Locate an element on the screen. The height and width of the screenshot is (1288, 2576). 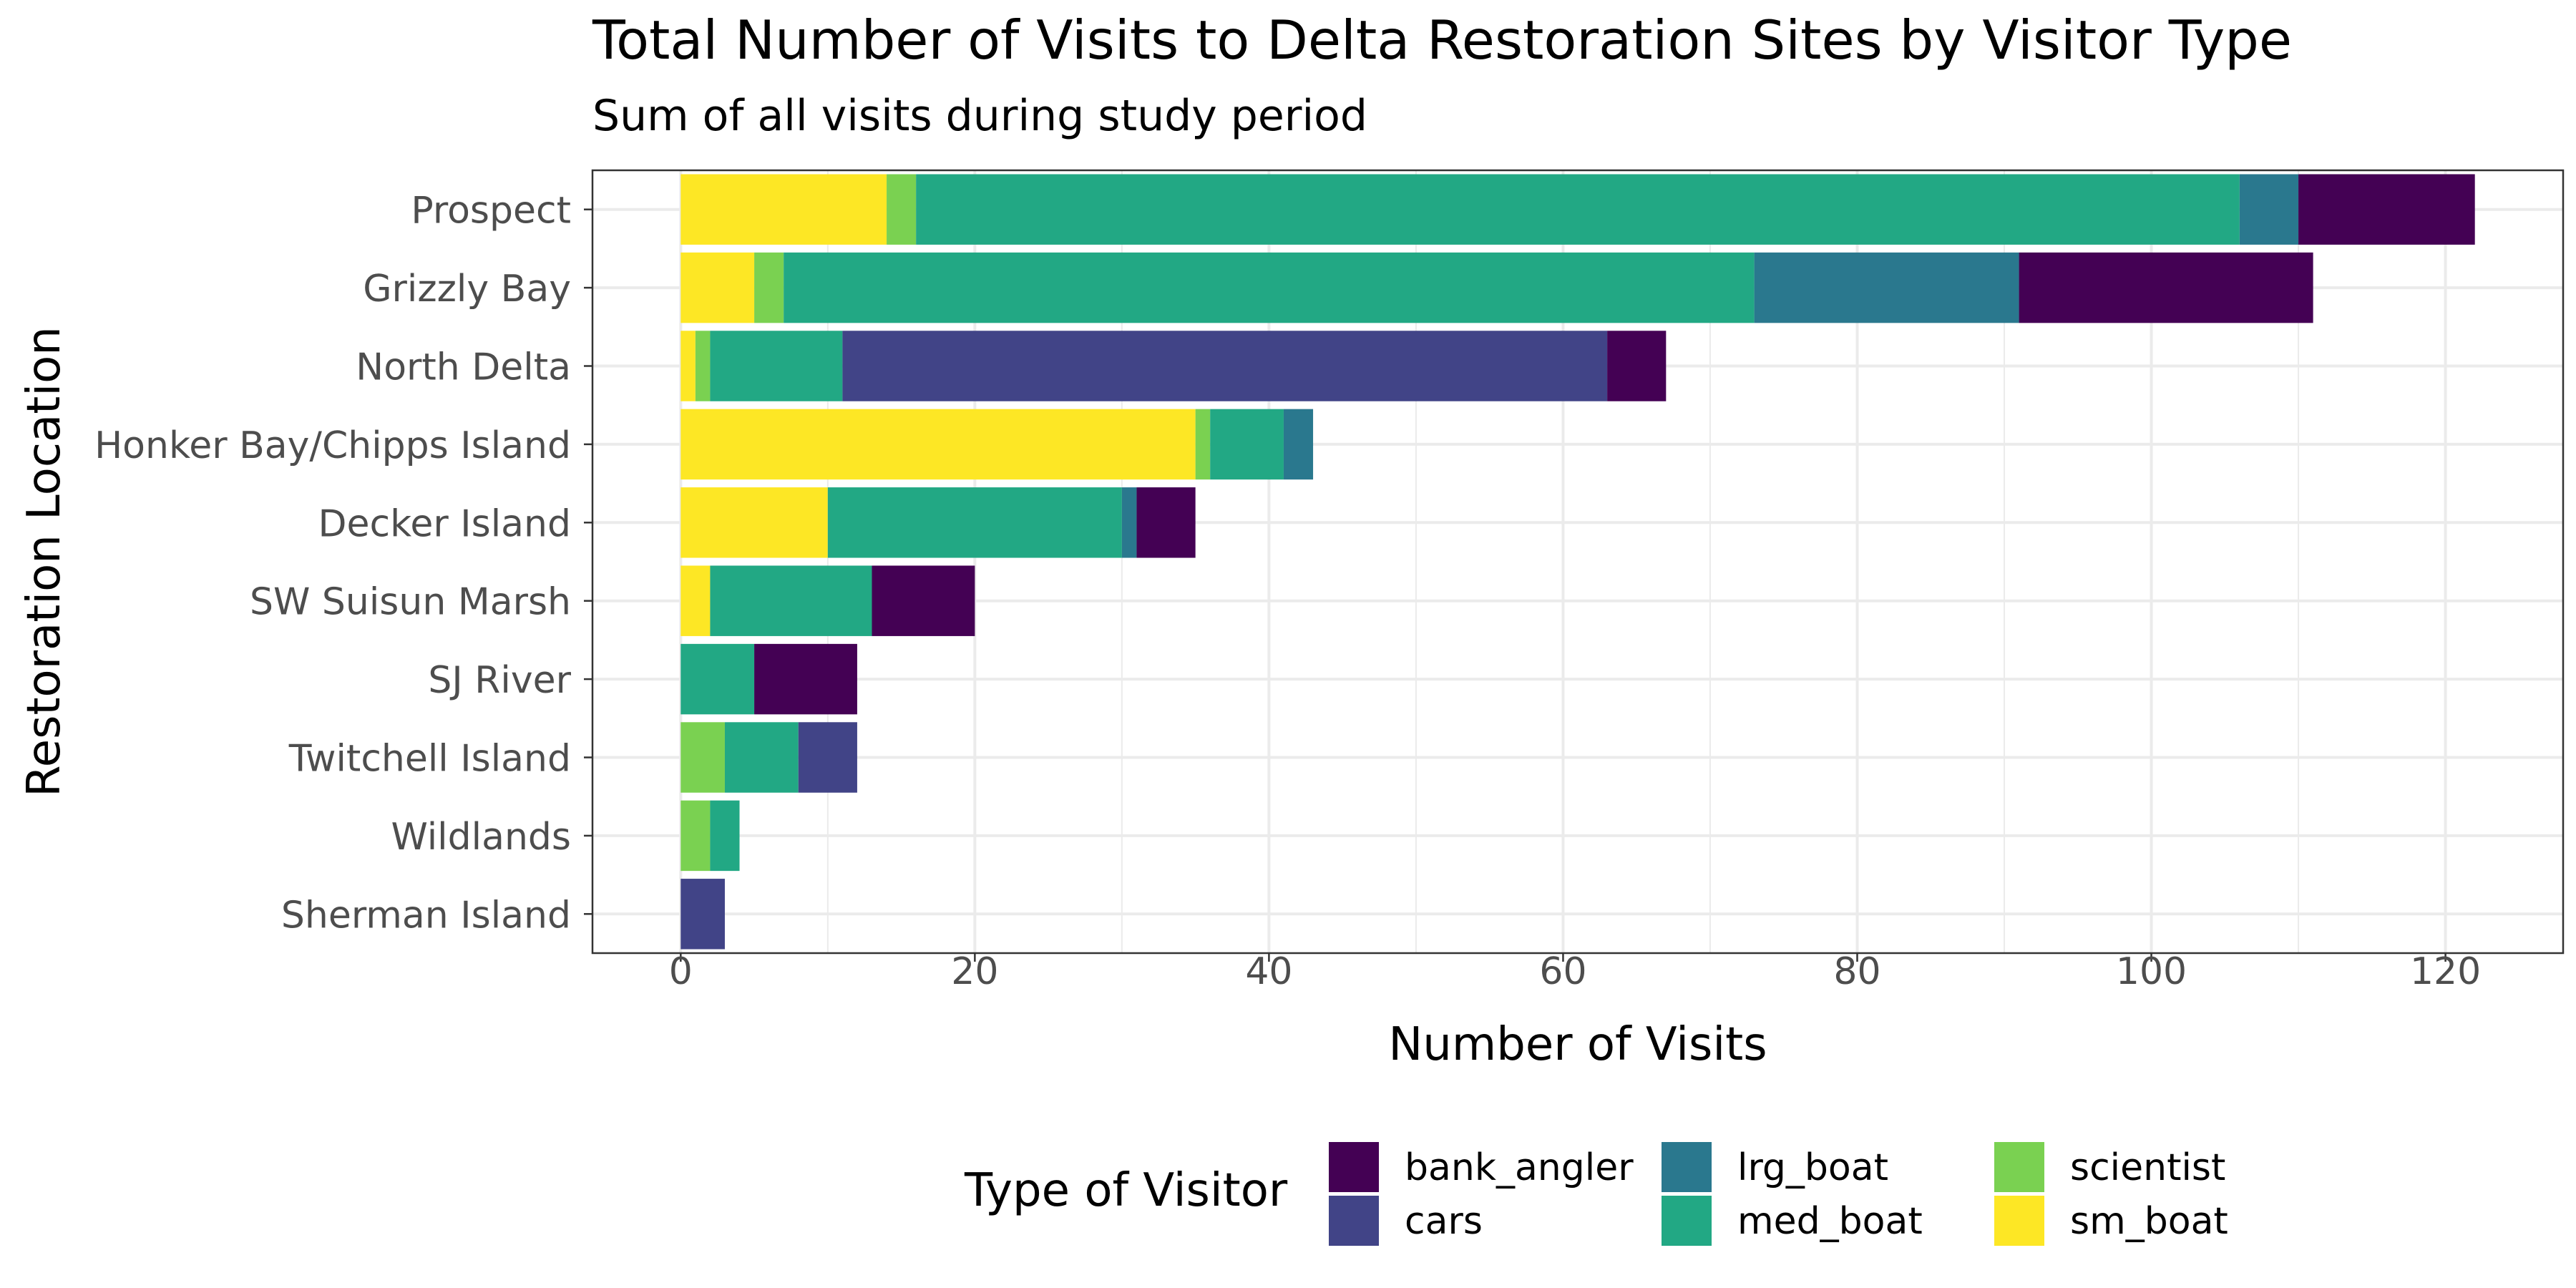
bar-sj-river-med-boat is located at coordinates (717, 679).